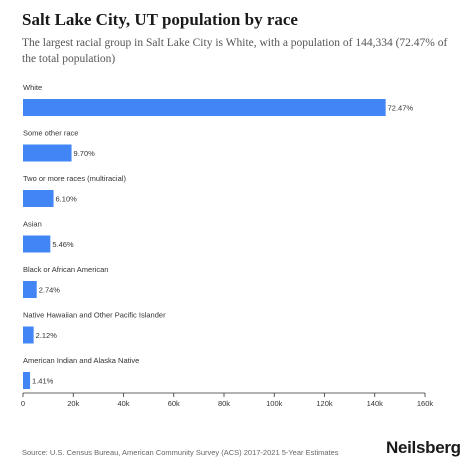 This screenshot has width=474, height=474. What do you see at coordinates (324, 403) in the screenshot?
I see `x-tick-label: 120k` at bounding box center [324, 403].